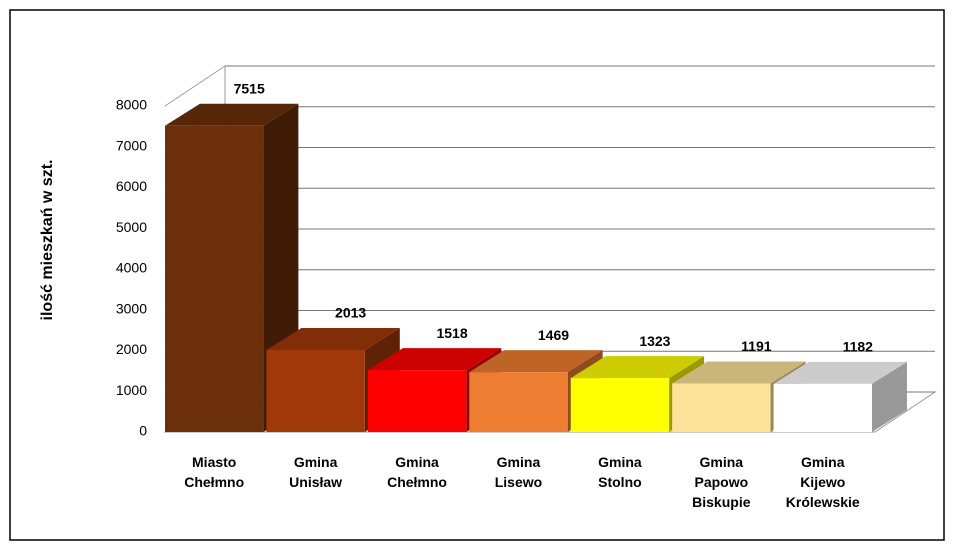 The image size is (954, 550). Describe the element at coordinates (620, 472) in the screenshot. I see `x-tick-label: Gmina Stolno` at that location.